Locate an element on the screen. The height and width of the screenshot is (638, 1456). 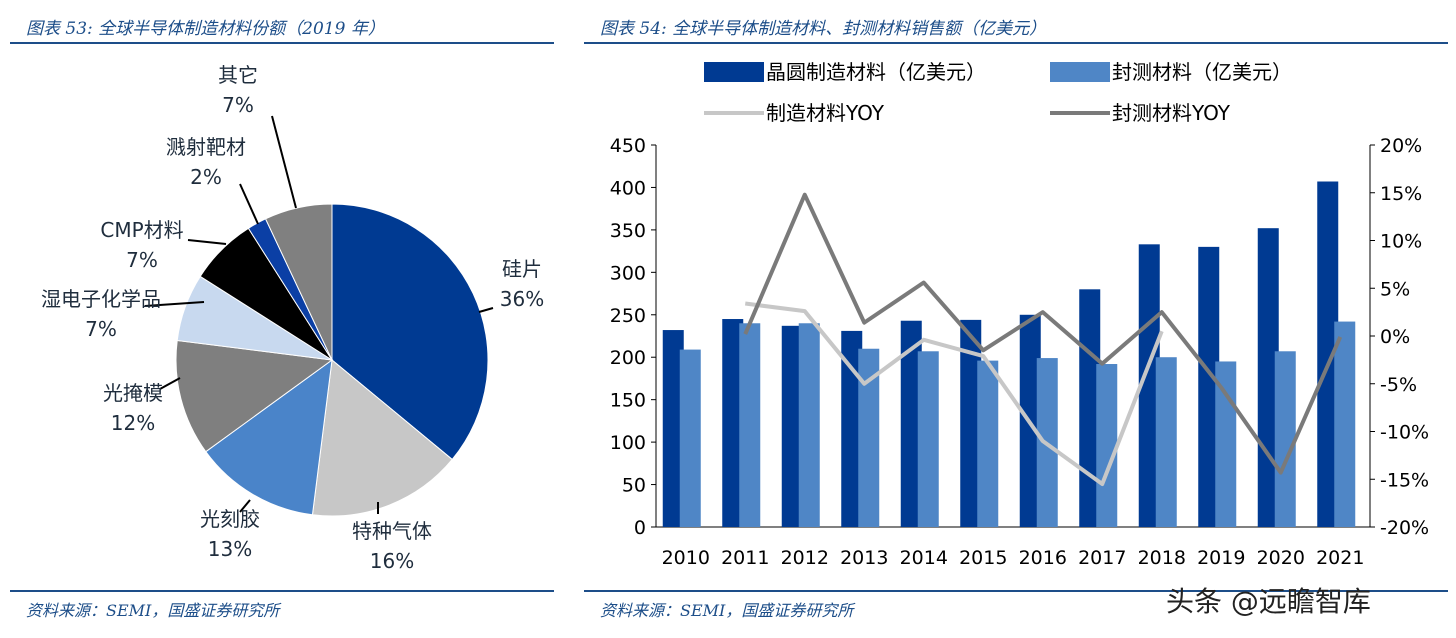
left-tick-label-50: 50 is located at coordinates (634, 486).